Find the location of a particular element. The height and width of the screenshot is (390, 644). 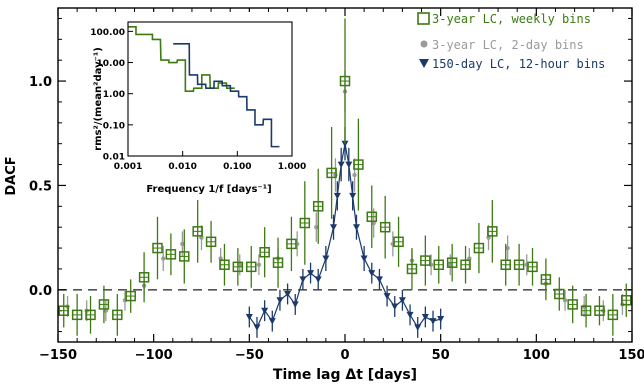

x-tick-label: −150 is located at coordinates (58, 355).